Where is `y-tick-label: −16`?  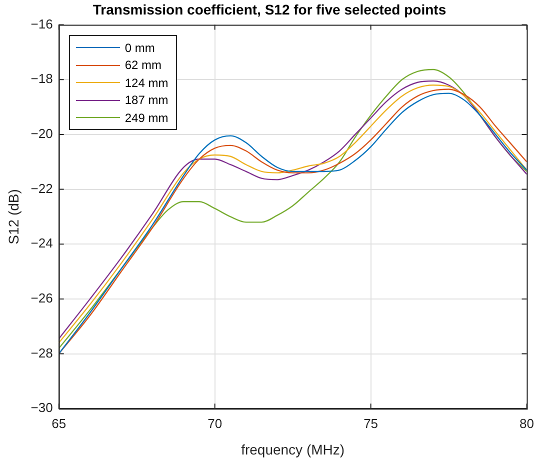
y-tick-label: −16 is located at coordinates (41, 24).